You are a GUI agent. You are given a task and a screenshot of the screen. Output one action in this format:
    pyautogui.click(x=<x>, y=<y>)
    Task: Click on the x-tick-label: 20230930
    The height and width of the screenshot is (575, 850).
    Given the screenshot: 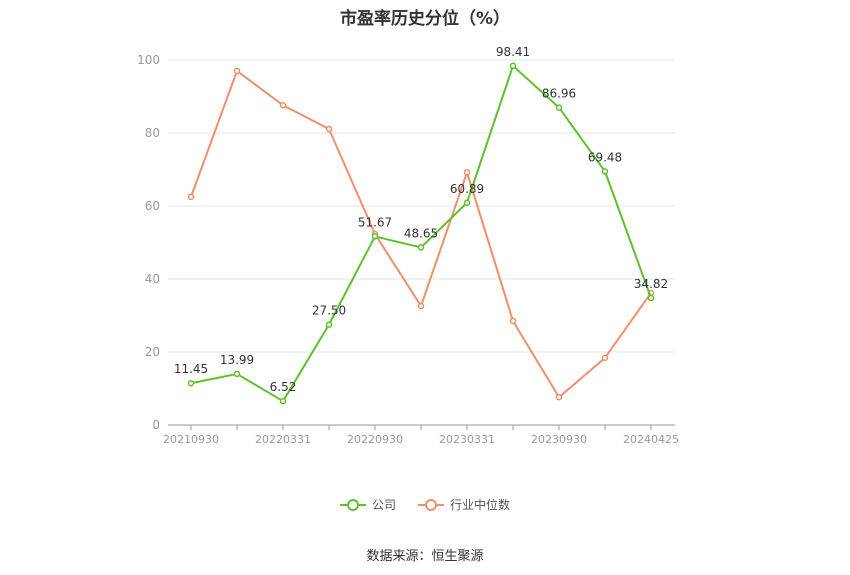 What is the action you would take?
    pyautogui.click(x=559, y=439)
    